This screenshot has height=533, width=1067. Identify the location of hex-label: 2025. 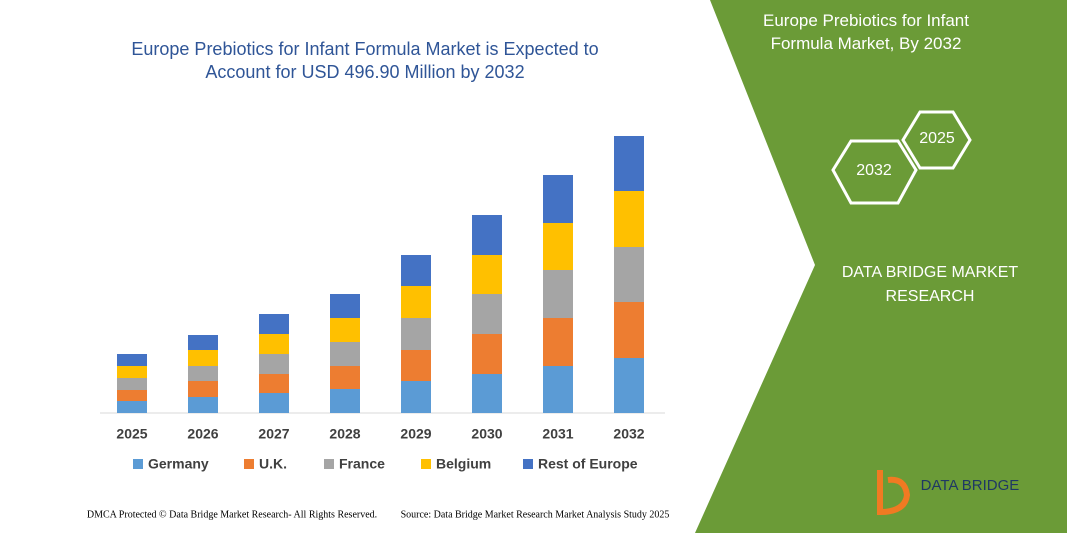
(937, 138).